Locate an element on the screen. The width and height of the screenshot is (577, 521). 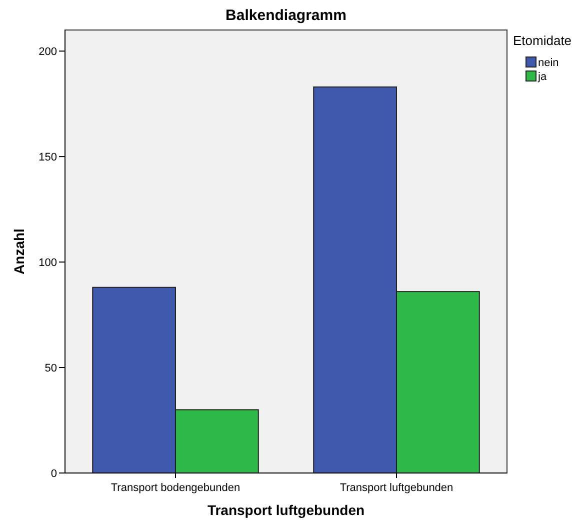
x-axis-title: Transport luftgebunden is located at coordinates (286, 510).